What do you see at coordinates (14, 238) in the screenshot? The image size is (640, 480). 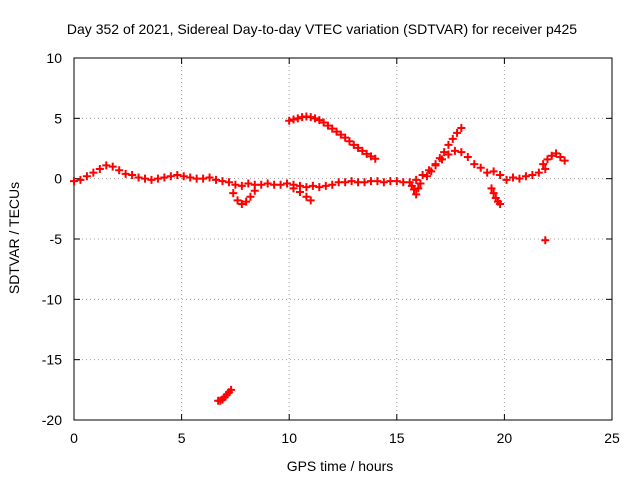 I see `y-axis-label: SDTVAR / TECUs` at bounding box center [14, 238].